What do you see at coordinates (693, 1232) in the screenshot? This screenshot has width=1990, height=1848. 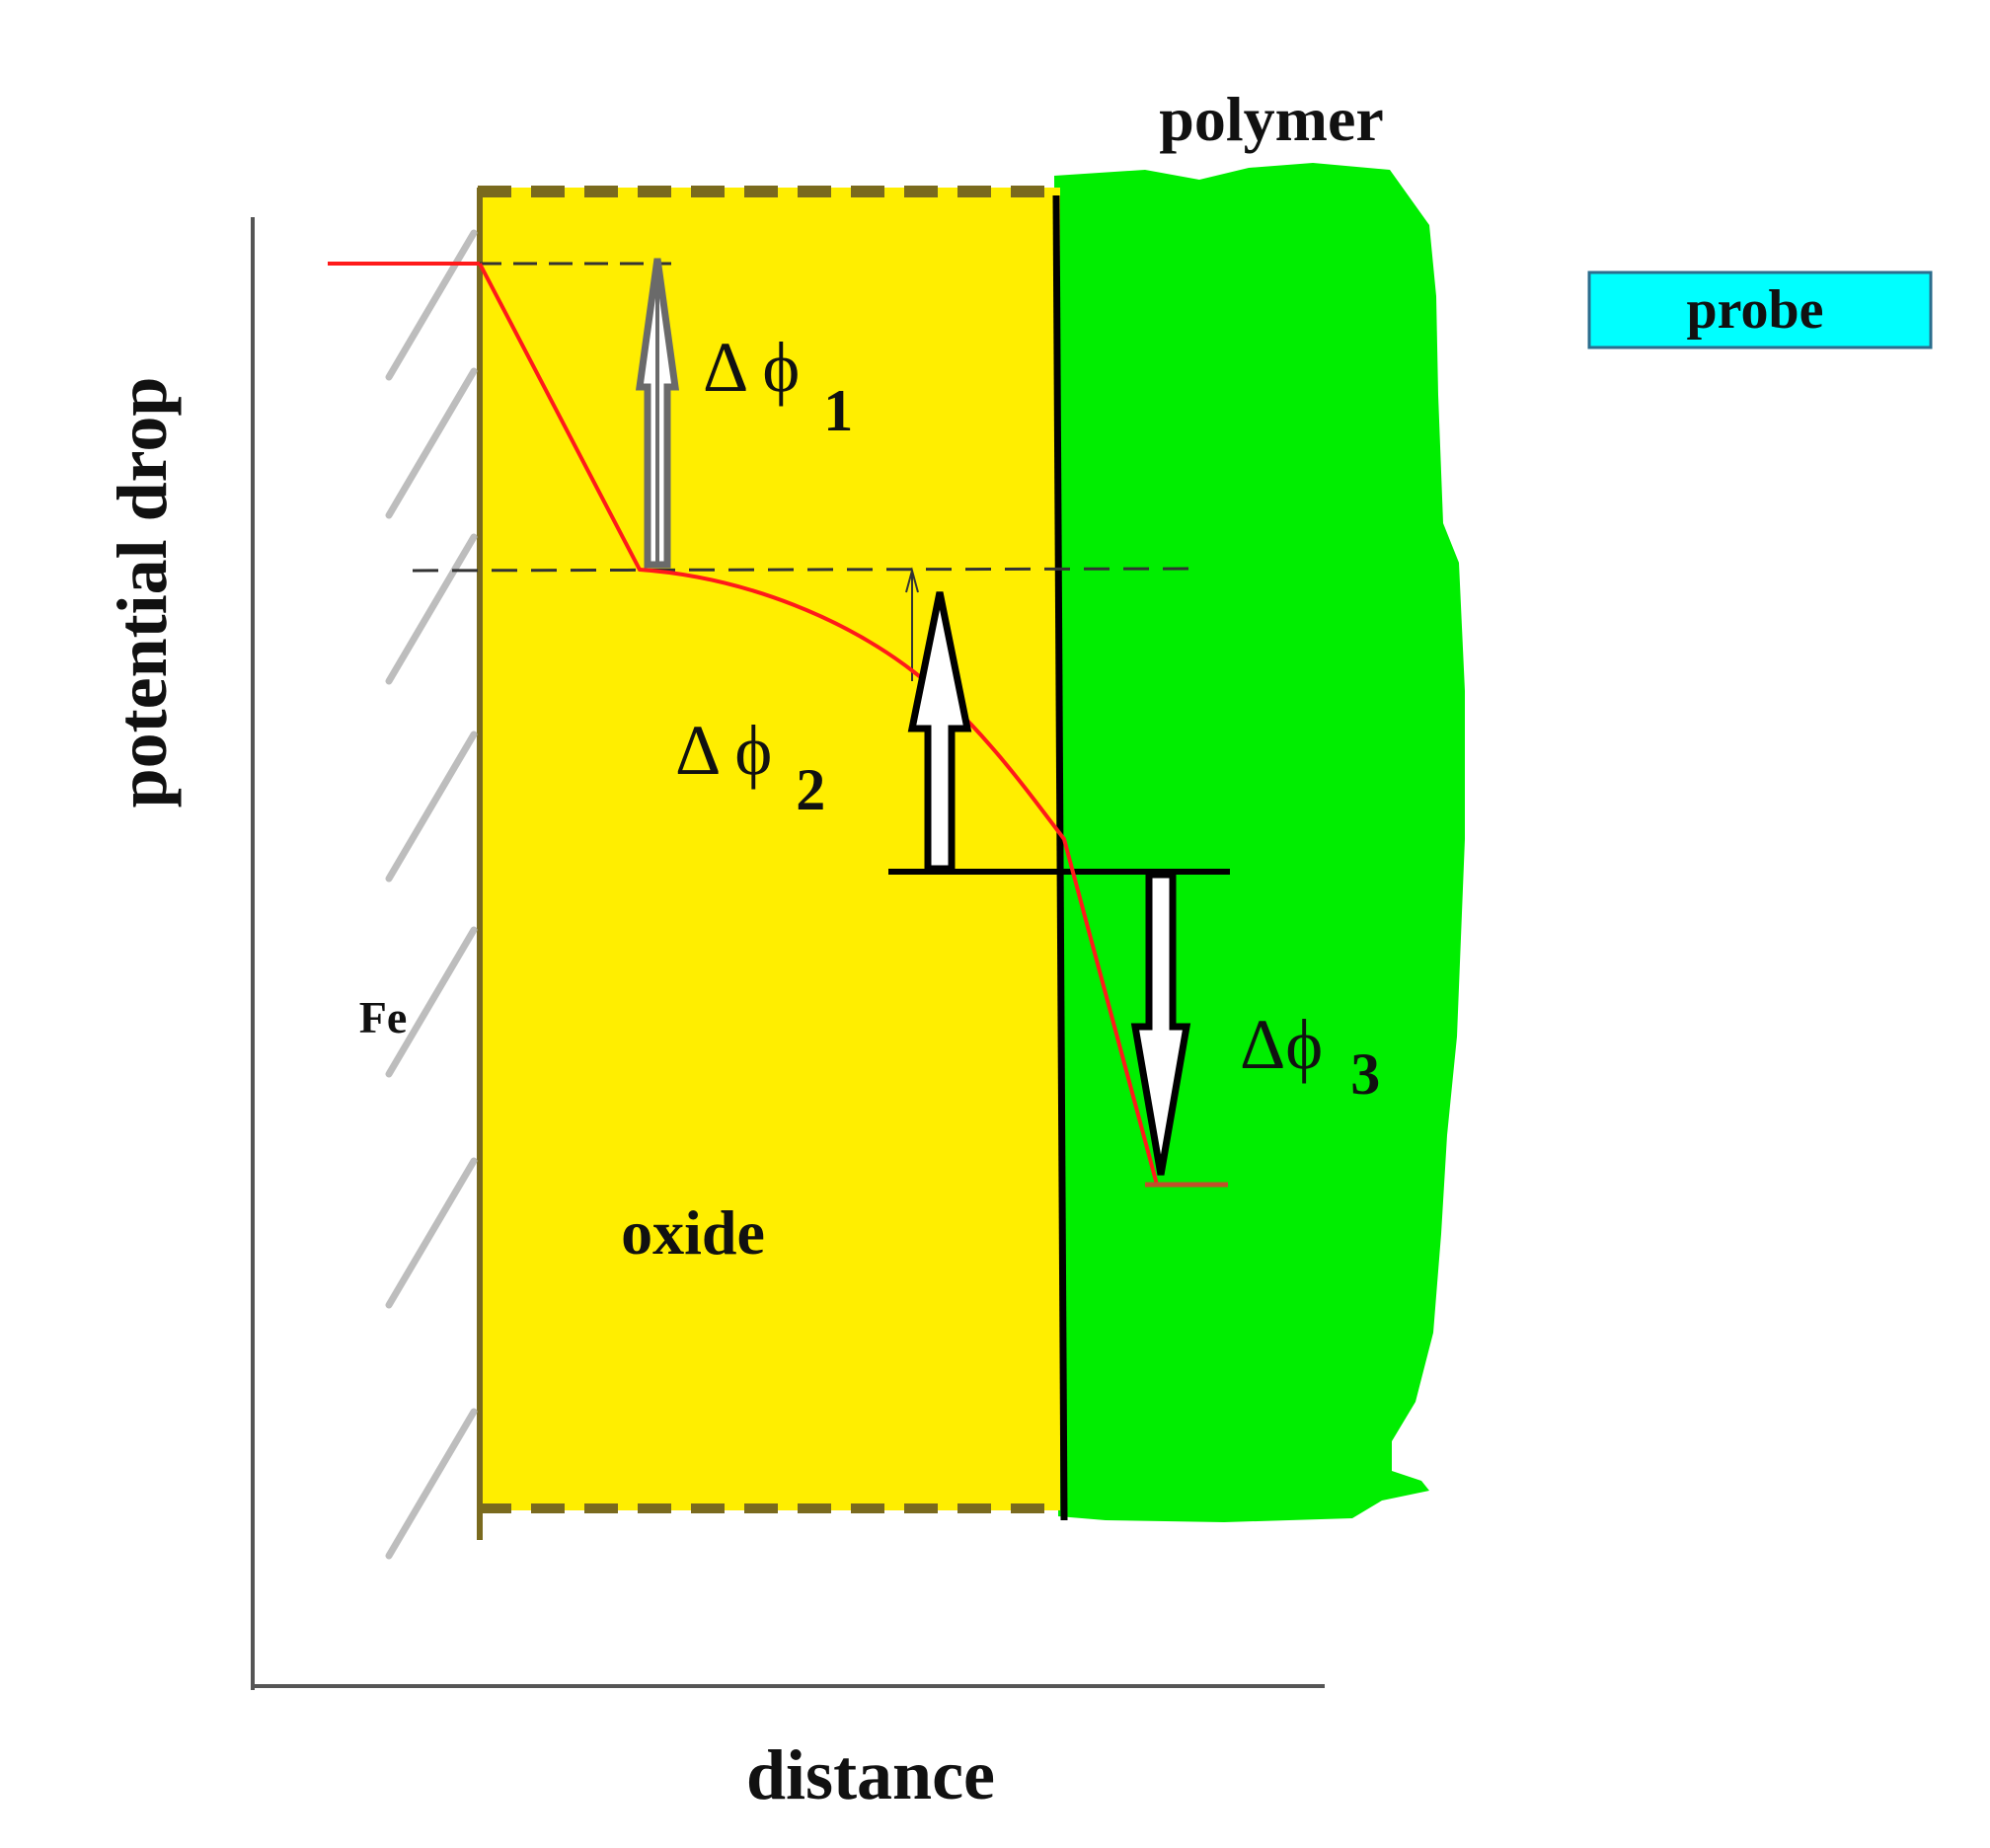 I see `oxide-label: oxide` at bounding box center [693, 1232].